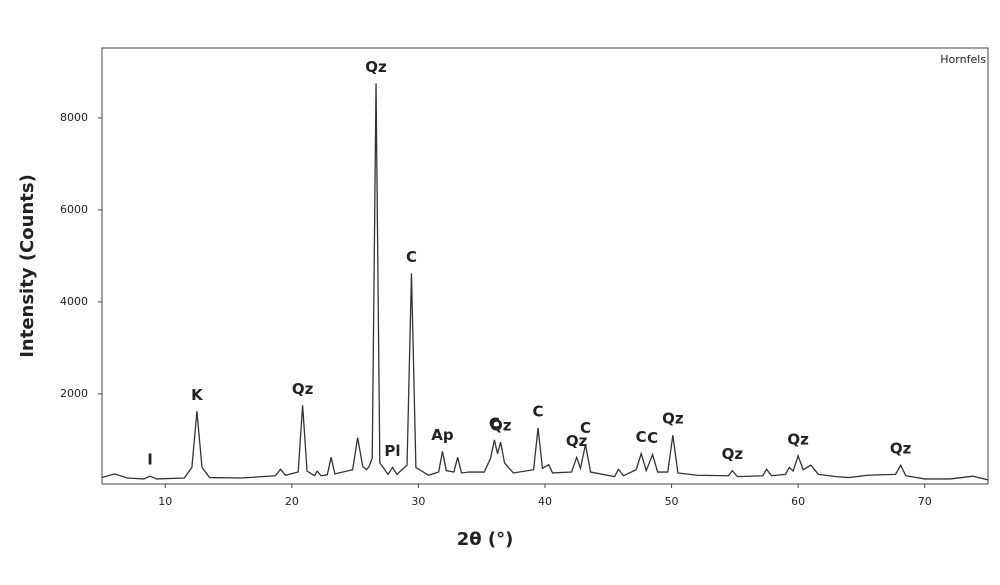 This screenshot has height=585, width=1000. What do you see at coordinates (150, 460) in the screenshot?
I see `peak-label: I` at bounding box center [150, 460].